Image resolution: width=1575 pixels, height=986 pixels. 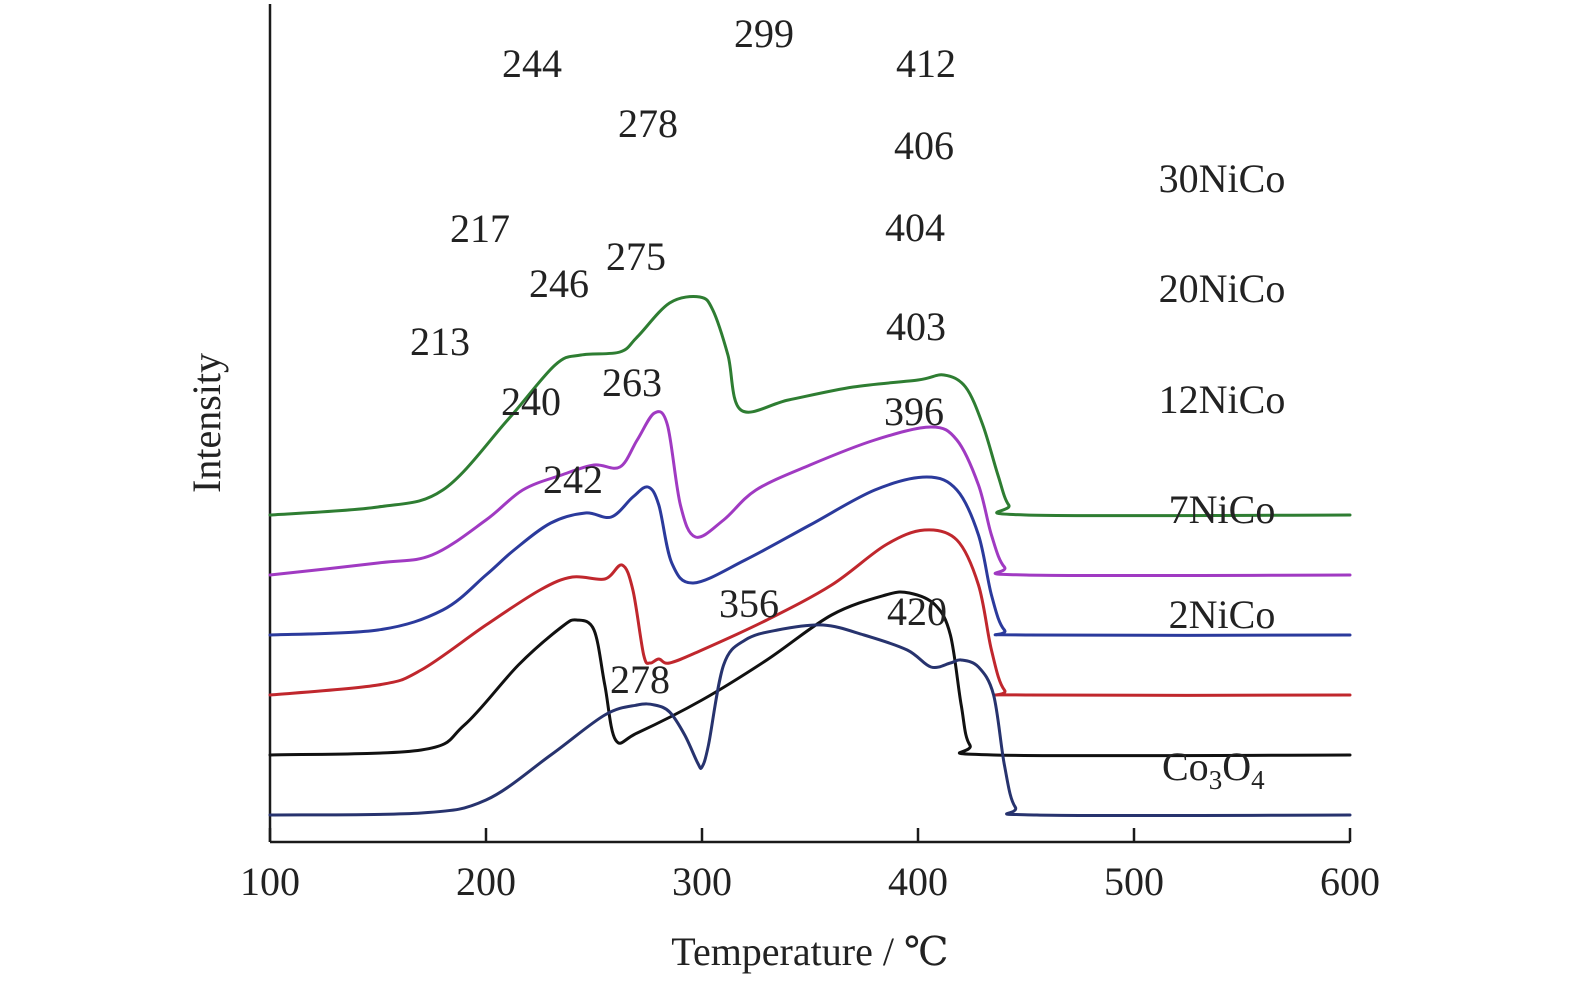 What do you see at coordinates (1185, 766) in the screenshot?
I see `label-part: Co` at bounding box center [1185, 766].